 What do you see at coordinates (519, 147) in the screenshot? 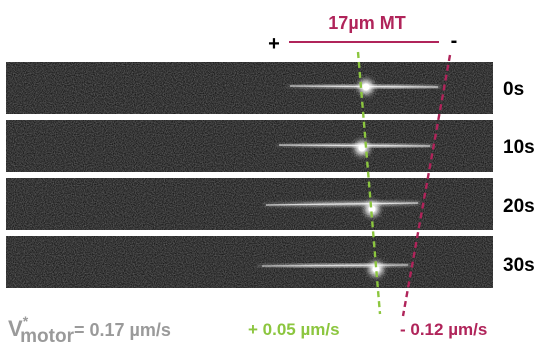
I see `time-label: 10s` at bounding box center [519, 147].